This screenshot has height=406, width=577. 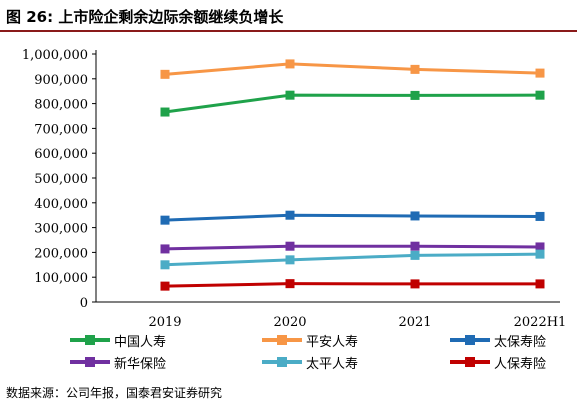 I want to click on legend-item: 太平人寿, so click(x=310, y=363).